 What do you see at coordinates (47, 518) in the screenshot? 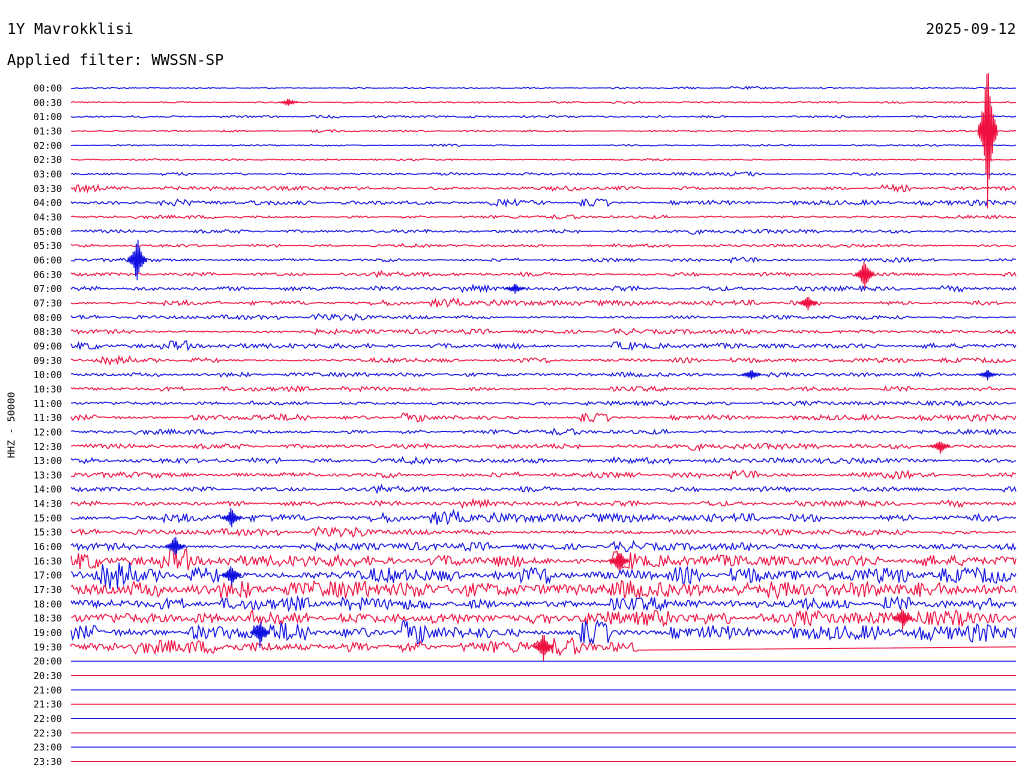
I see `row-time-label: 15:00` at bounding box center [47, 518].